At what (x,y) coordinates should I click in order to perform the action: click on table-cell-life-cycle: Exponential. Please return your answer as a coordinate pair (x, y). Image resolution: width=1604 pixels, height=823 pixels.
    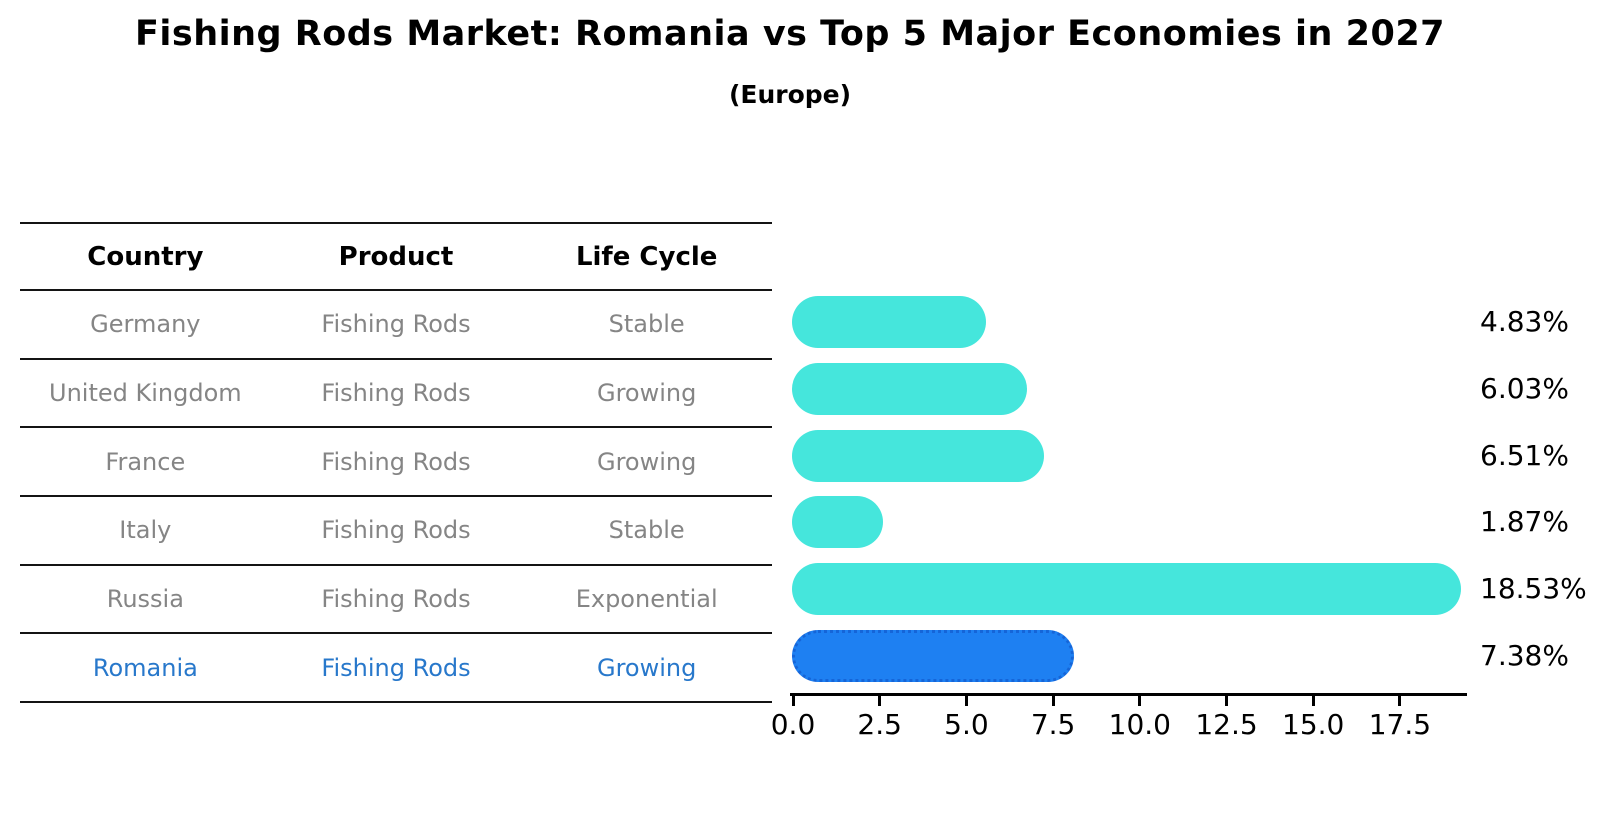
    Looking at the image, I should click on (646, 599).